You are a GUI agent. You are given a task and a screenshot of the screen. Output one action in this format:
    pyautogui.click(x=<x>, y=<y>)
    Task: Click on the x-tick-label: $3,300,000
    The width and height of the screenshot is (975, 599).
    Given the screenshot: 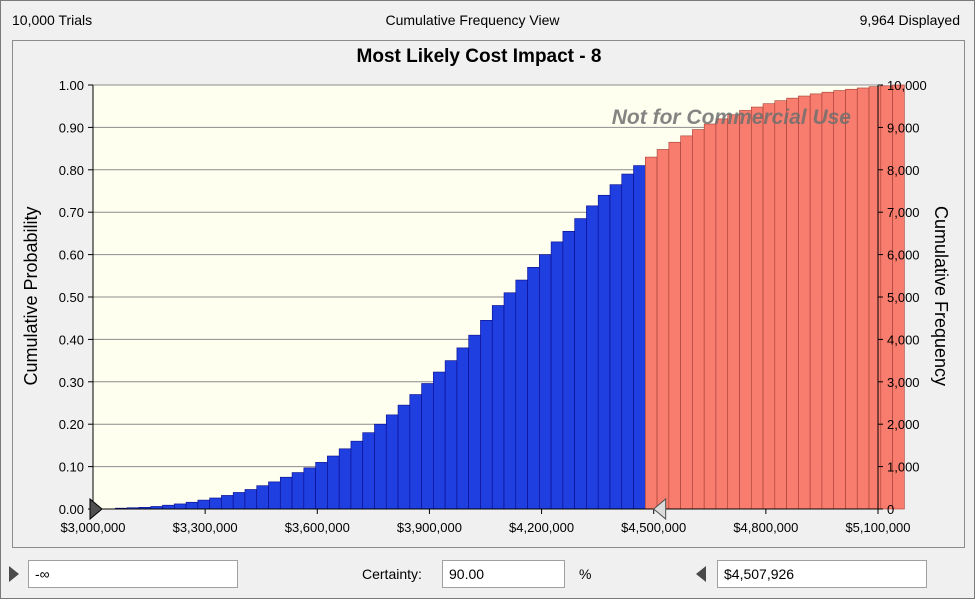 What is the action you would take?
    pyautogui.click(x=205, y=527)
    